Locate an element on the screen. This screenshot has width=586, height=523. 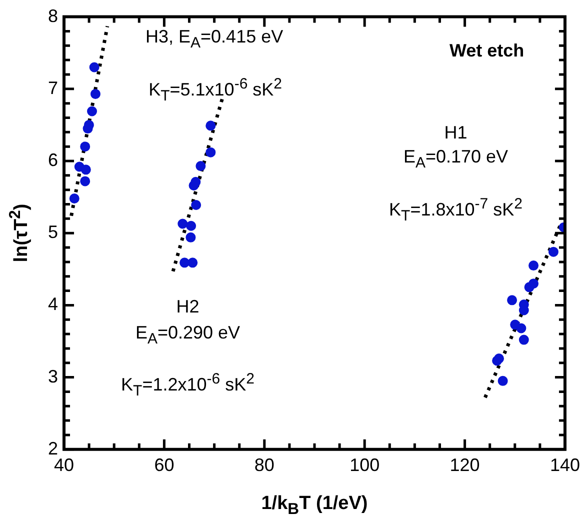
annotation: K$_{T}$=1.8x10$^{-7}$ sK$^{2}$ is located at coordinates (455, 210).